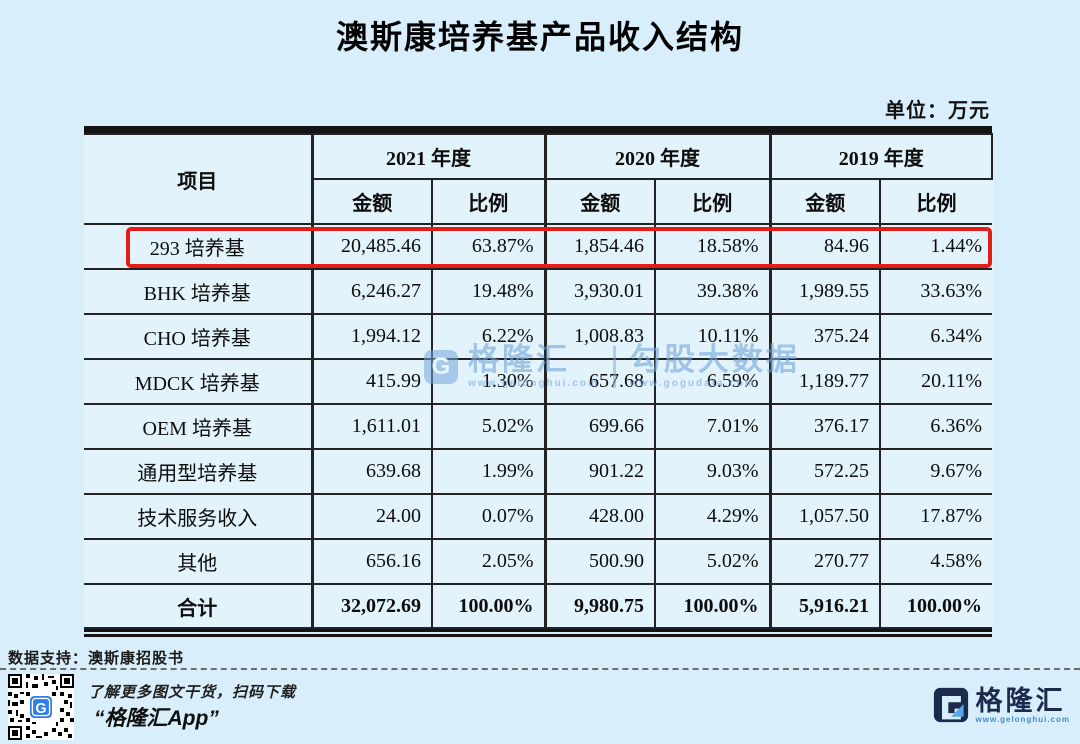 Image resolution: width=1080 pixels, height=744 pixels. I want to click on table-cell: 699.66, so click(599, 426).